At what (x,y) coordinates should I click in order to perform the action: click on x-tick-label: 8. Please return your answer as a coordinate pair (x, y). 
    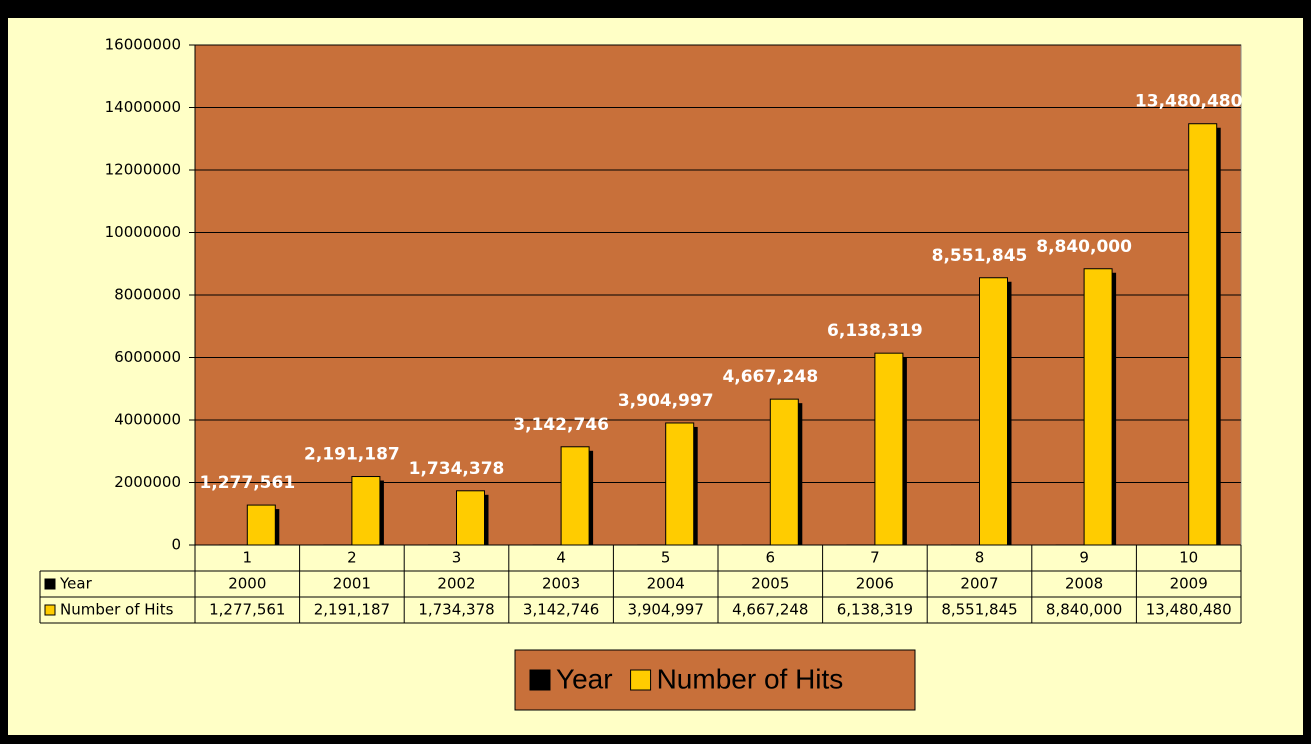
    Looking at the image, I should click on (980, 558).